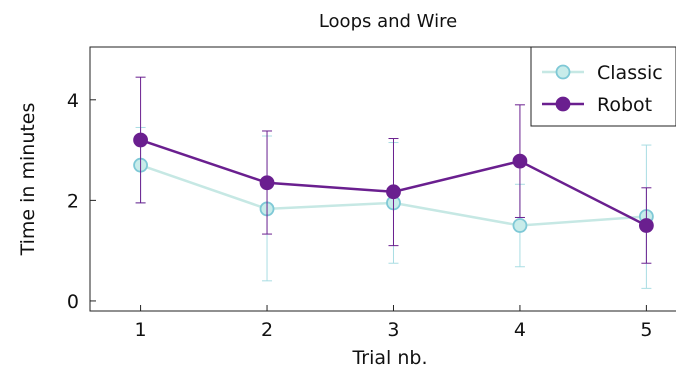 The image size is (676, 376). I want to click on legend-classic-marker, so click(563, 72).